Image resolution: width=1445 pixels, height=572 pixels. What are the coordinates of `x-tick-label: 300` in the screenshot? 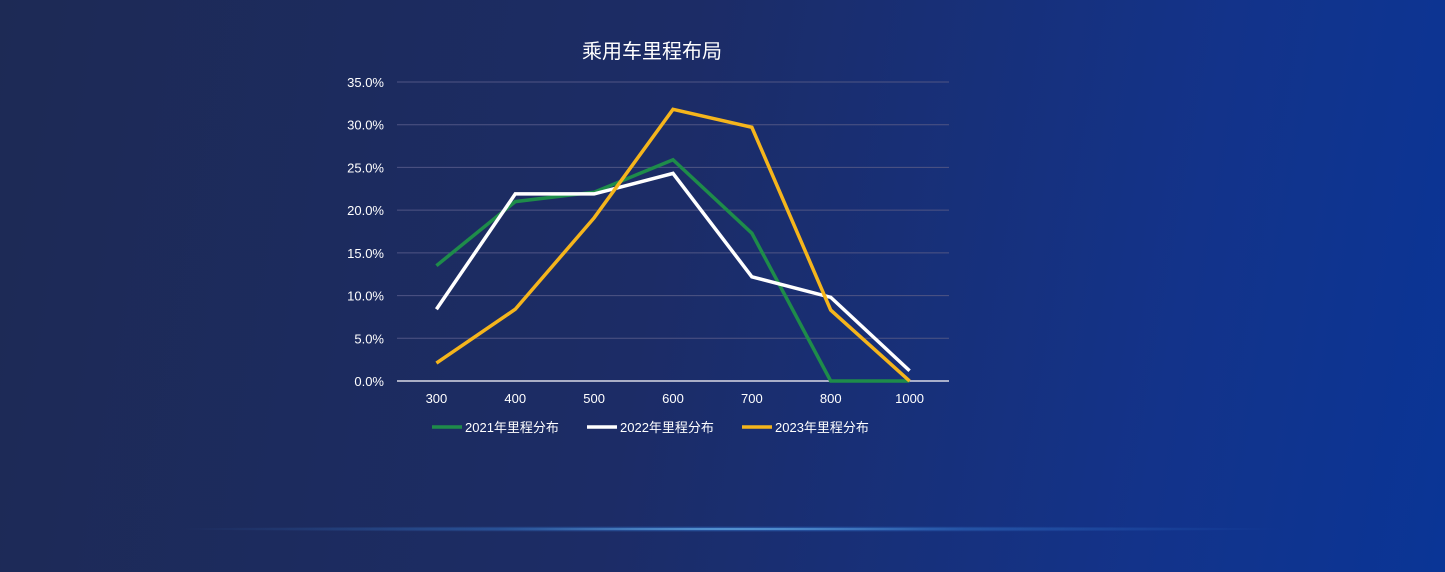 It's located at (437, 398).